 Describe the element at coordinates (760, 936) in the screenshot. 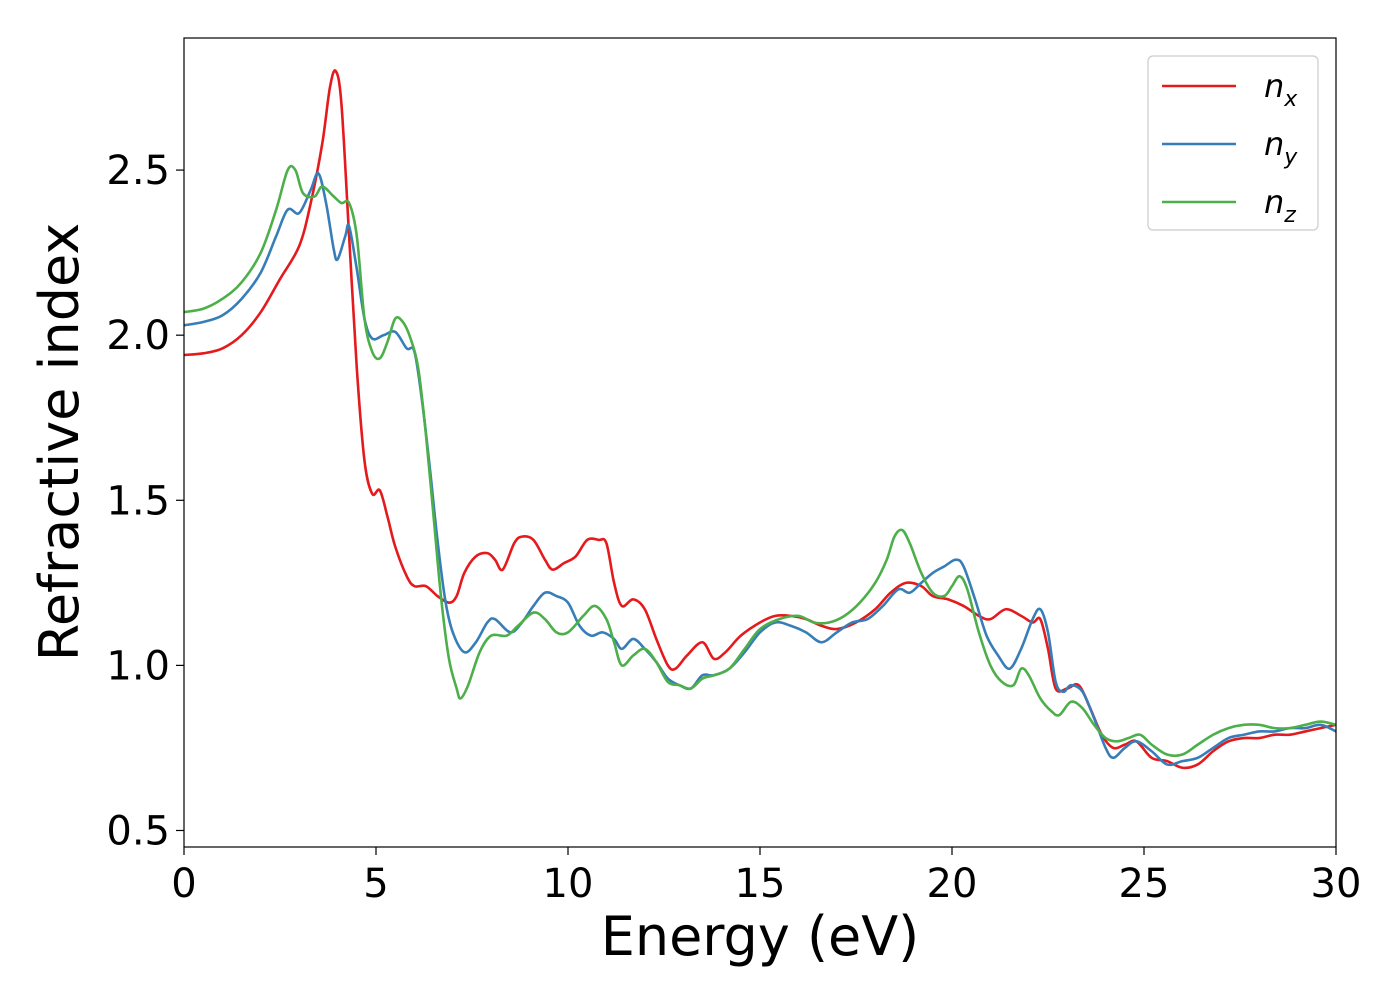

I see `x-axis-label: Energy (eV)` at that location.